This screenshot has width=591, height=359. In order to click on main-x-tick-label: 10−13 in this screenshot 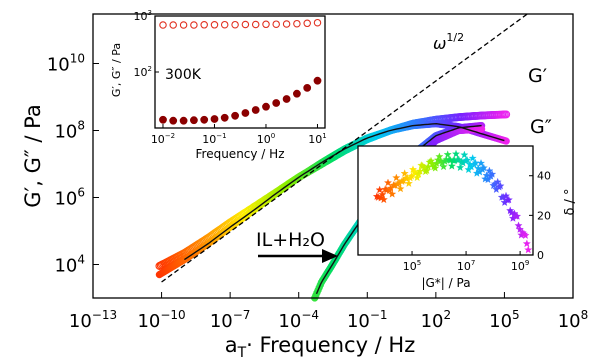, I will do `click(93, 320)`.